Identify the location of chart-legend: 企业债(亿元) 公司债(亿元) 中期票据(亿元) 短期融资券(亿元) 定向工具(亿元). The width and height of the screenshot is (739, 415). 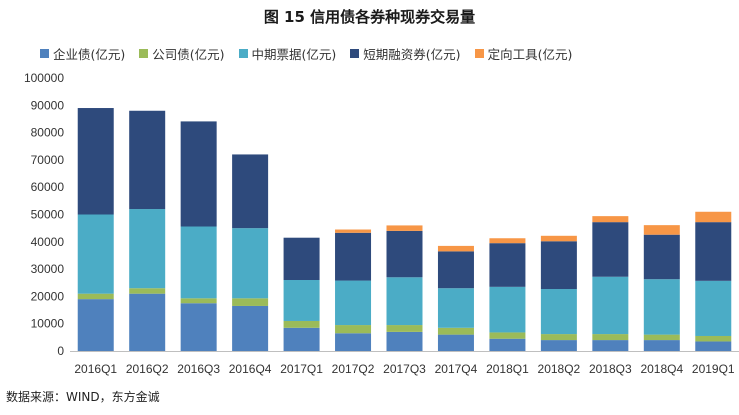
(306, 53).